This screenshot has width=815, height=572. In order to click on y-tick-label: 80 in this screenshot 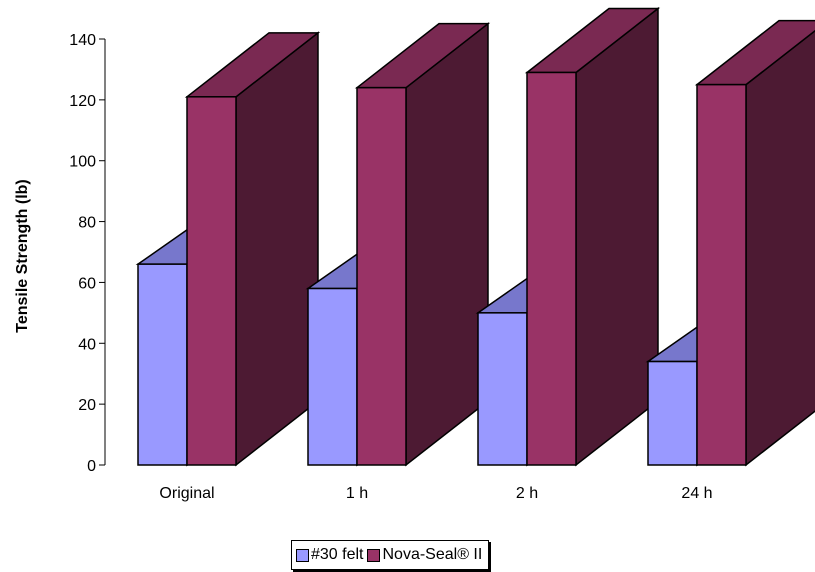, I will do `click(87, 223)`.